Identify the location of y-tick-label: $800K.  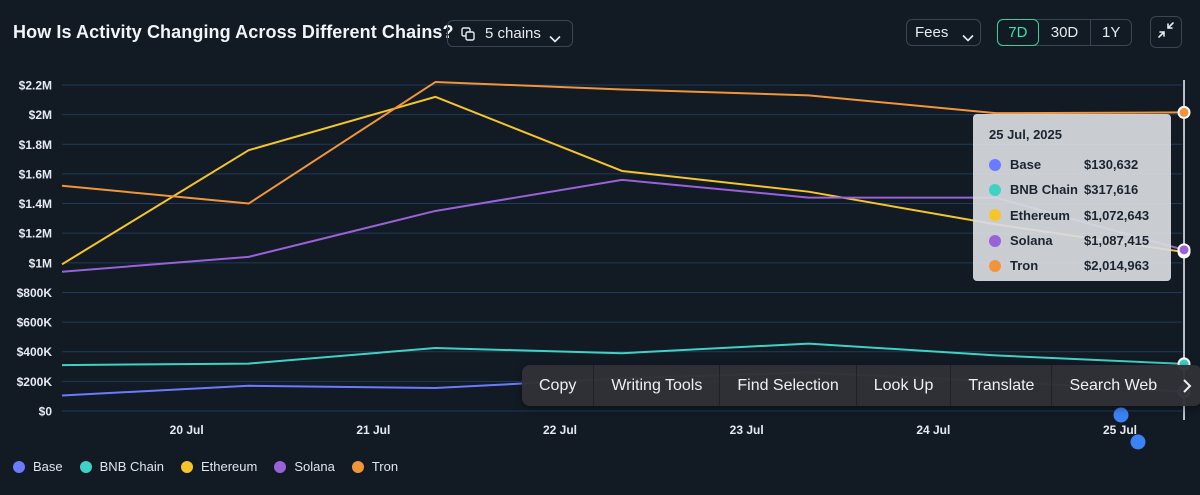
(35, 293).